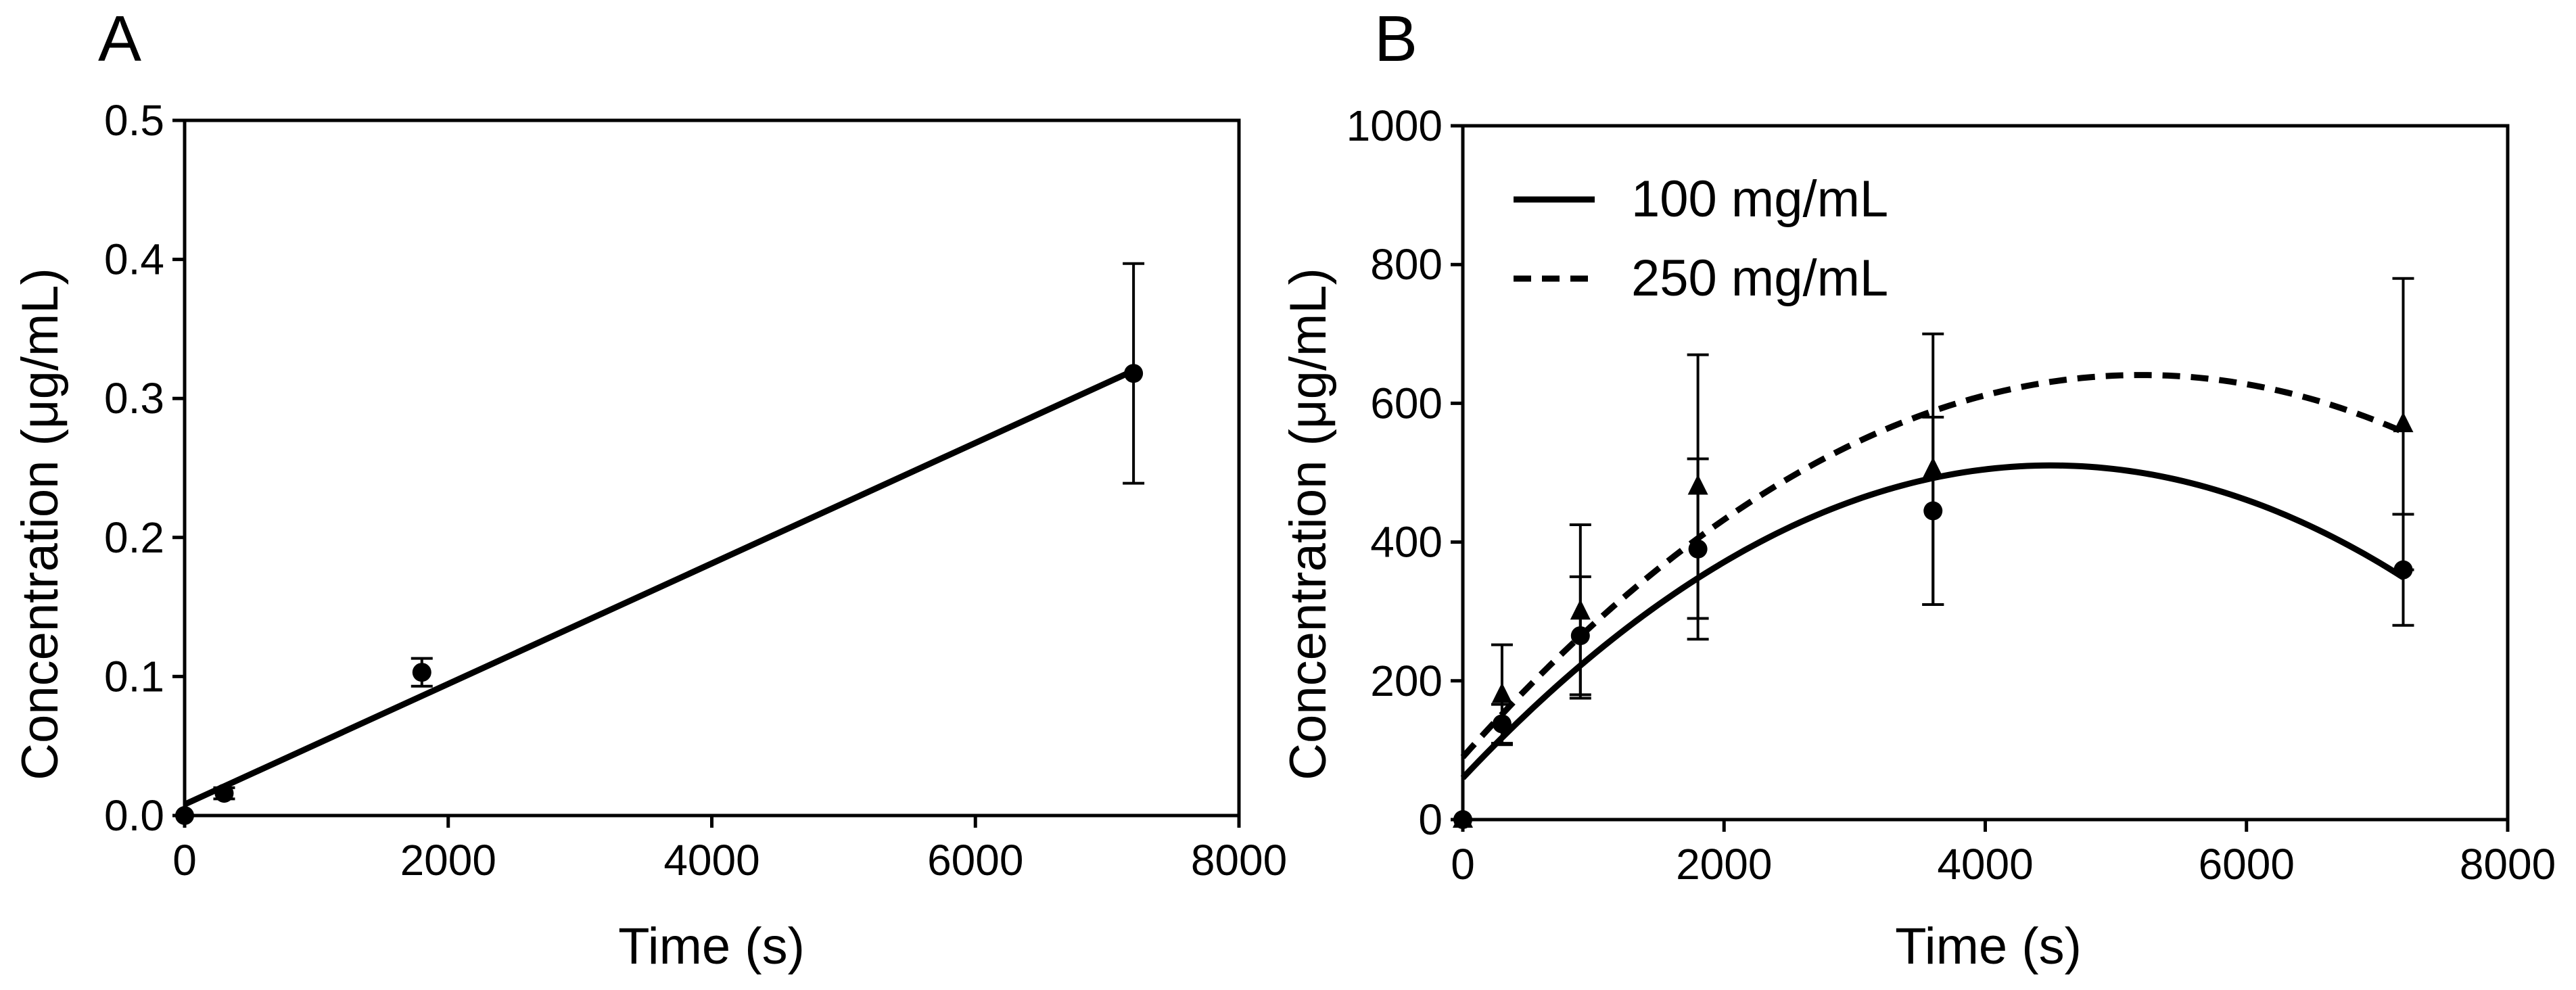  I want to click on panel-a-y-tick-label: 0.4, so click(134, 259).